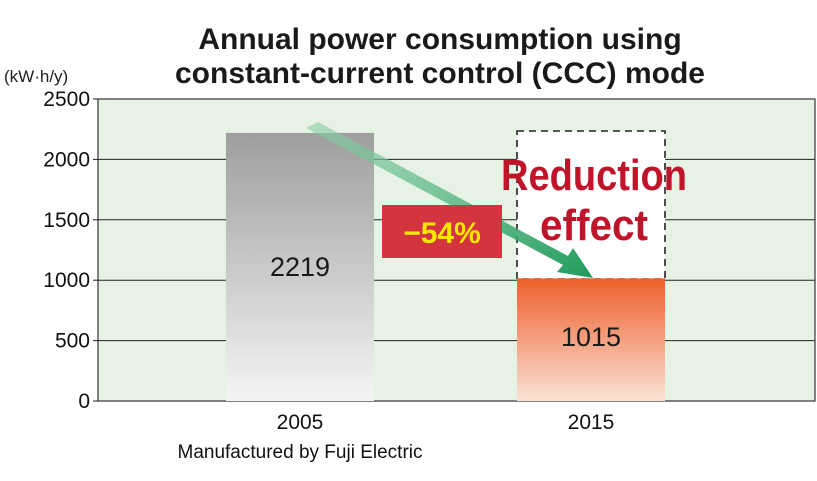  Describe the element at coordinates (300, 452) in the screenshot. I see `x-axis-sublabel-2005: Manufactured by Fuji Electric` at that location.